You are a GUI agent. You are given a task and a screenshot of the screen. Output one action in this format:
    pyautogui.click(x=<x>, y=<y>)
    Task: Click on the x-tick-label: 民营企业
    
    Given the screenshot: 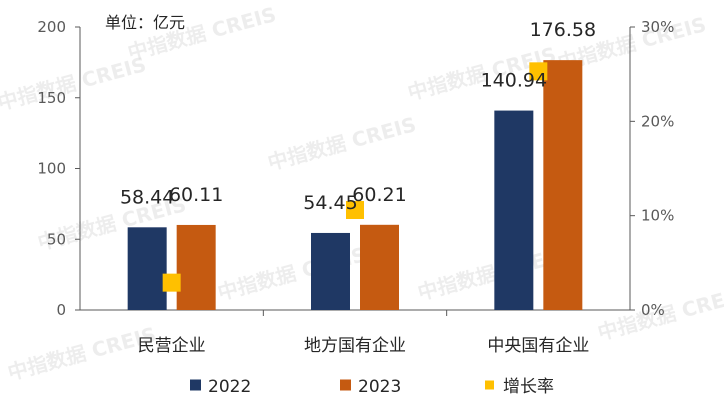 What is the action you would take?
    pyautogui.click(x=172, y=346)
    